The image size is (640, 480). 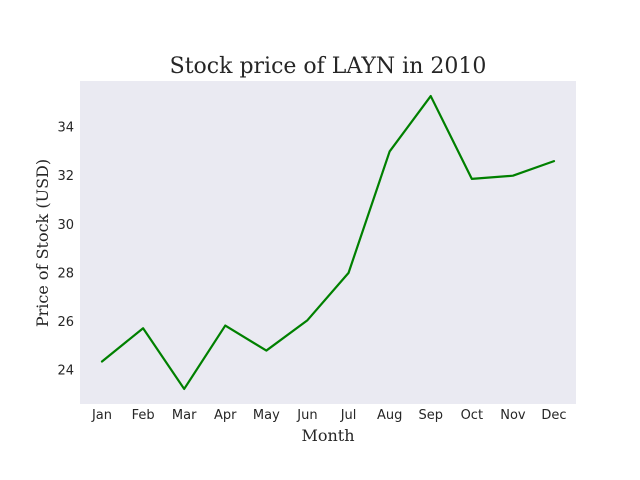 I want to click on x-tick-label: Jul, so click(x=348, y=415).